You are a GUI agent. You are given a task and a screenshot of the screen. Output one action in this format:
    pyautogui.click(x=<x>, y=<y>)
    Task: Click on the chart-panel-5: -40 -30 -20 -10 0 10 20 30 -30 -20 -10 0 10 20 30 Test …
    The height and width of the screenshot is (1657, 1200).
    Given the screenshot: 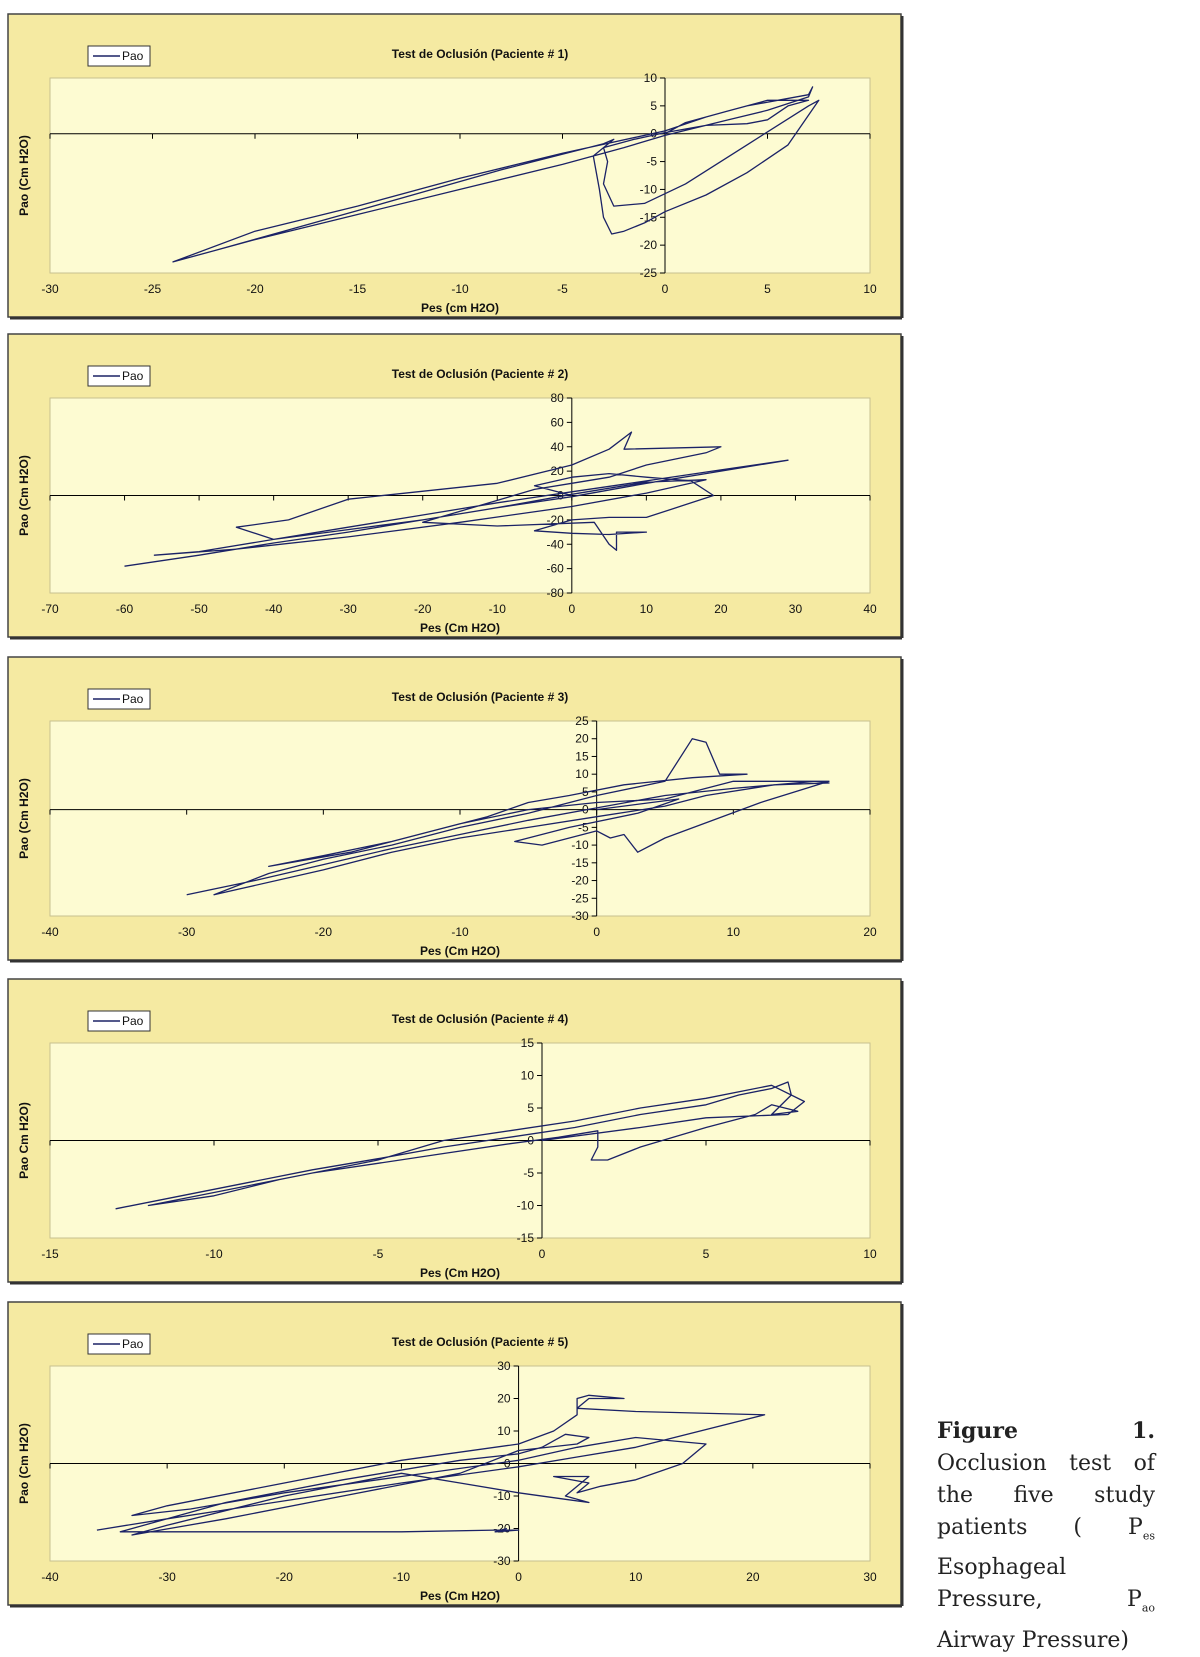 What is the action you would take?
    pyautogui.click(x=455, y=1457)
    